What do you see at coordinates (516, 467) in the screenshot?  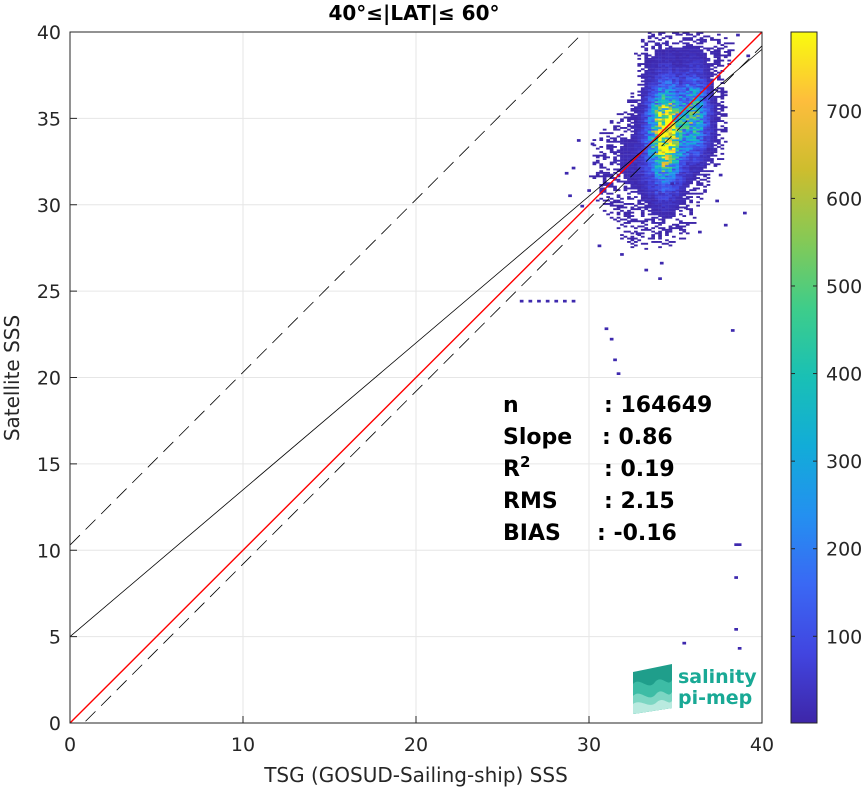 I see `stat-label: R2` at bounding box center [516, 467].